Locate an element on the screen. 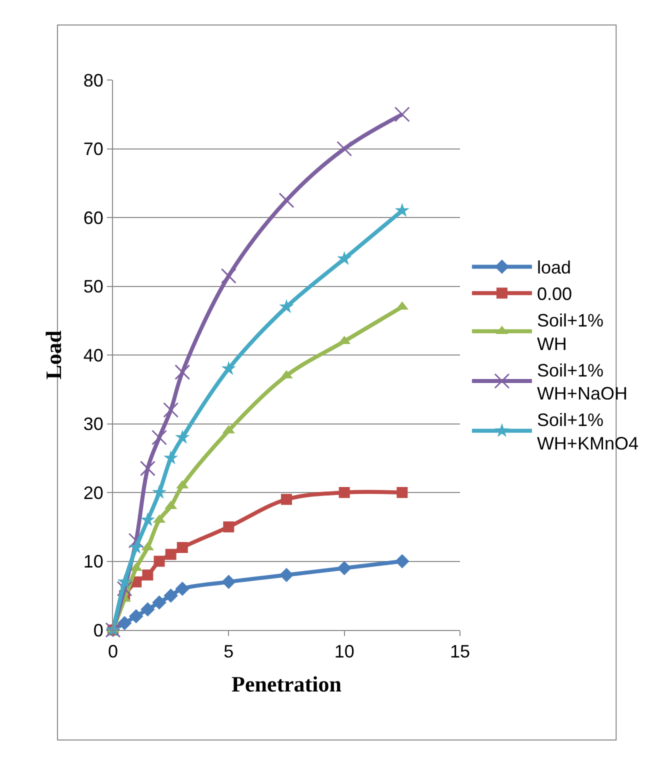 This screenshot has height=762, width=656. legend-label: Soil+1% WH+NaOH is located at coordinates (582, 382).